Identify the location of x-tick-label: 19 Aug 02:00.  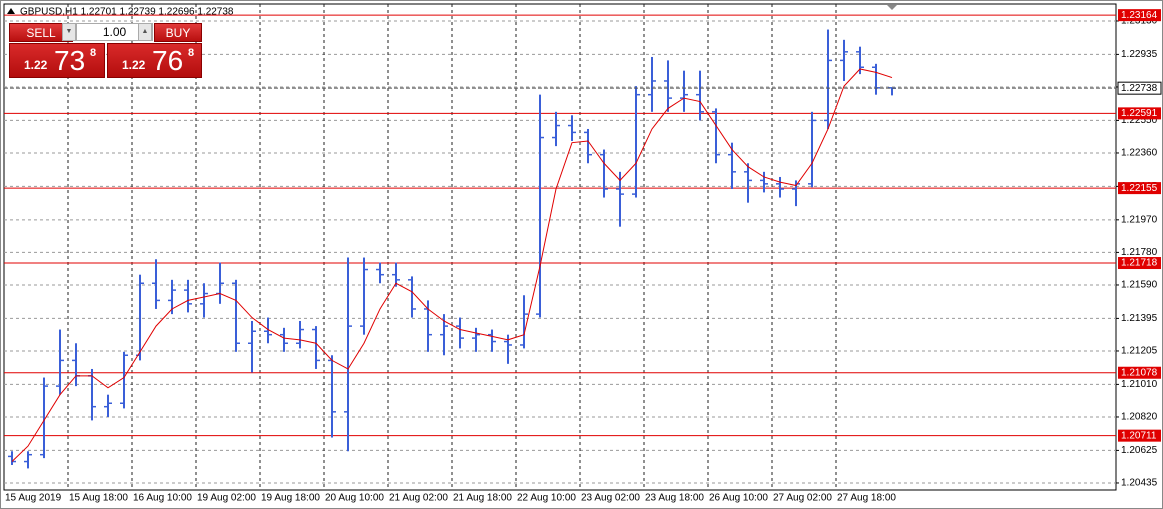
(226, 498).